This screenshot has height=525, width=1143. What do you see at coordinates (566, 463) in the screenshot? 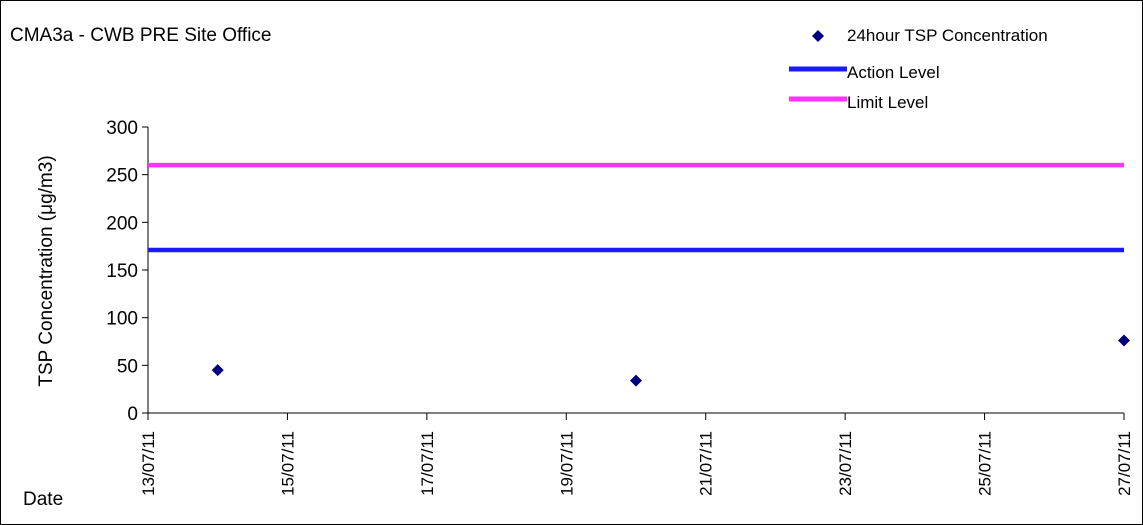
I see `x-tick-label: 19/07/11` at bounding box center [566, 463].